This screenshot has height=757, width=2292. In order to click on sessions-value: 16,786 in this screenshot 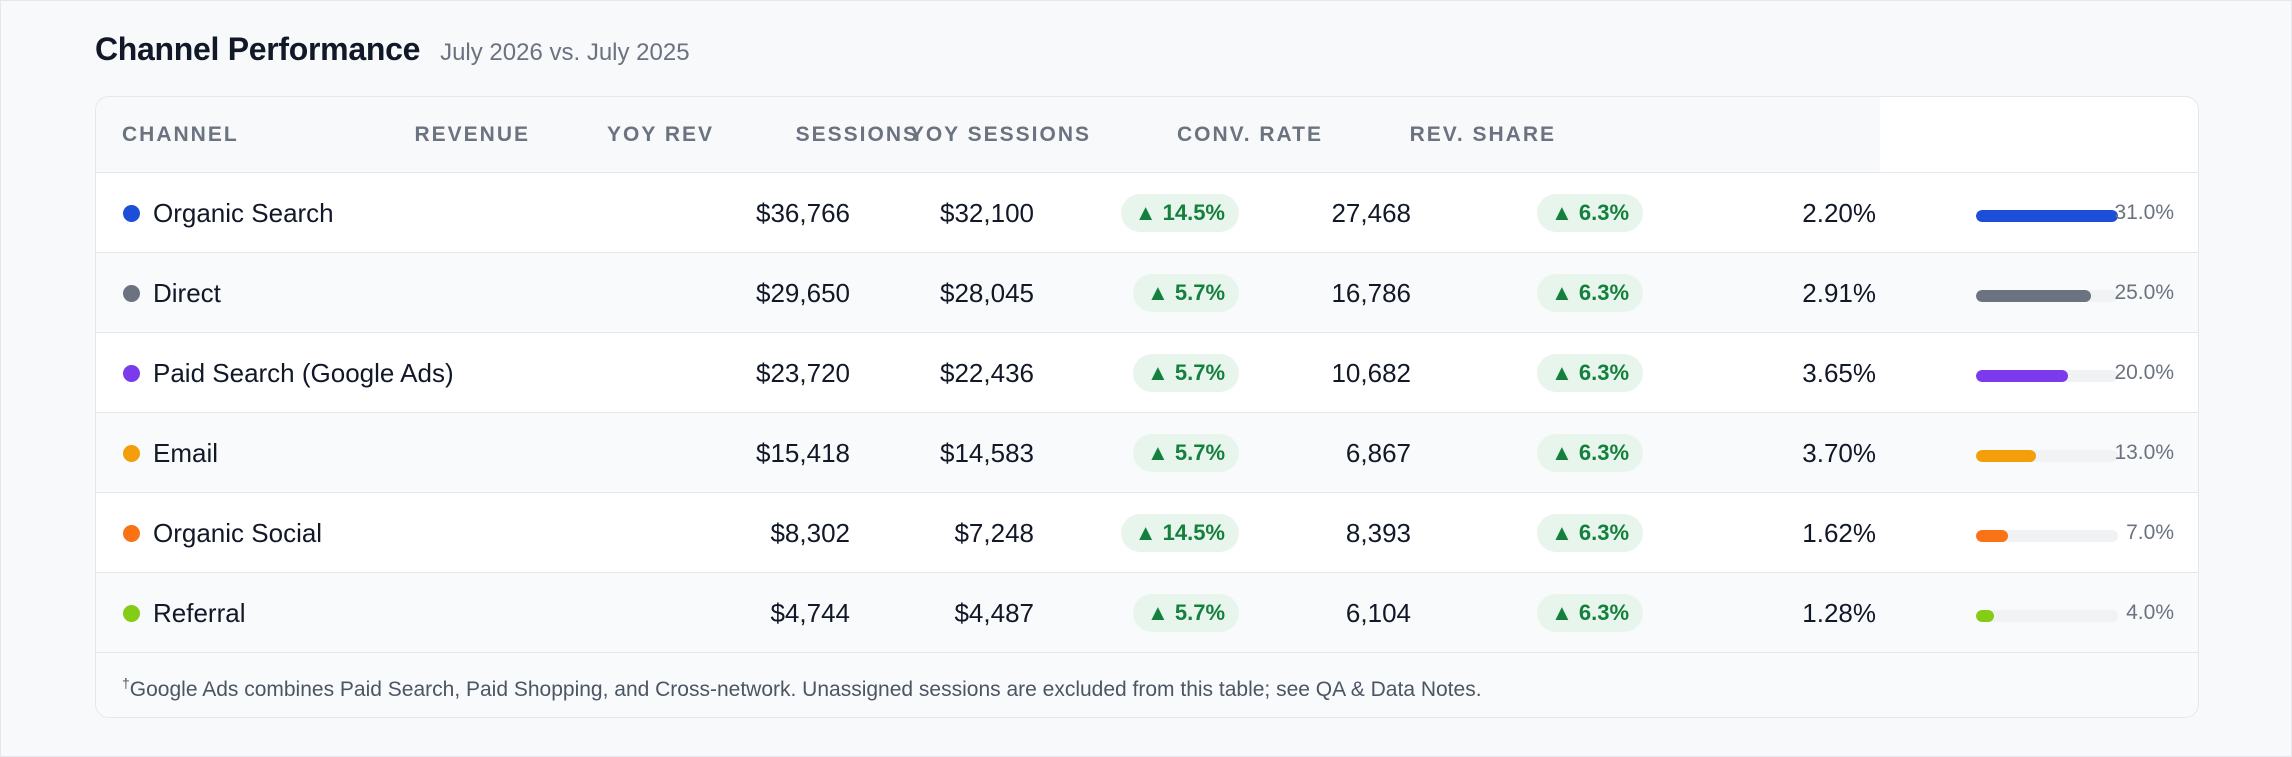, I will do `click(1371, 293)`.